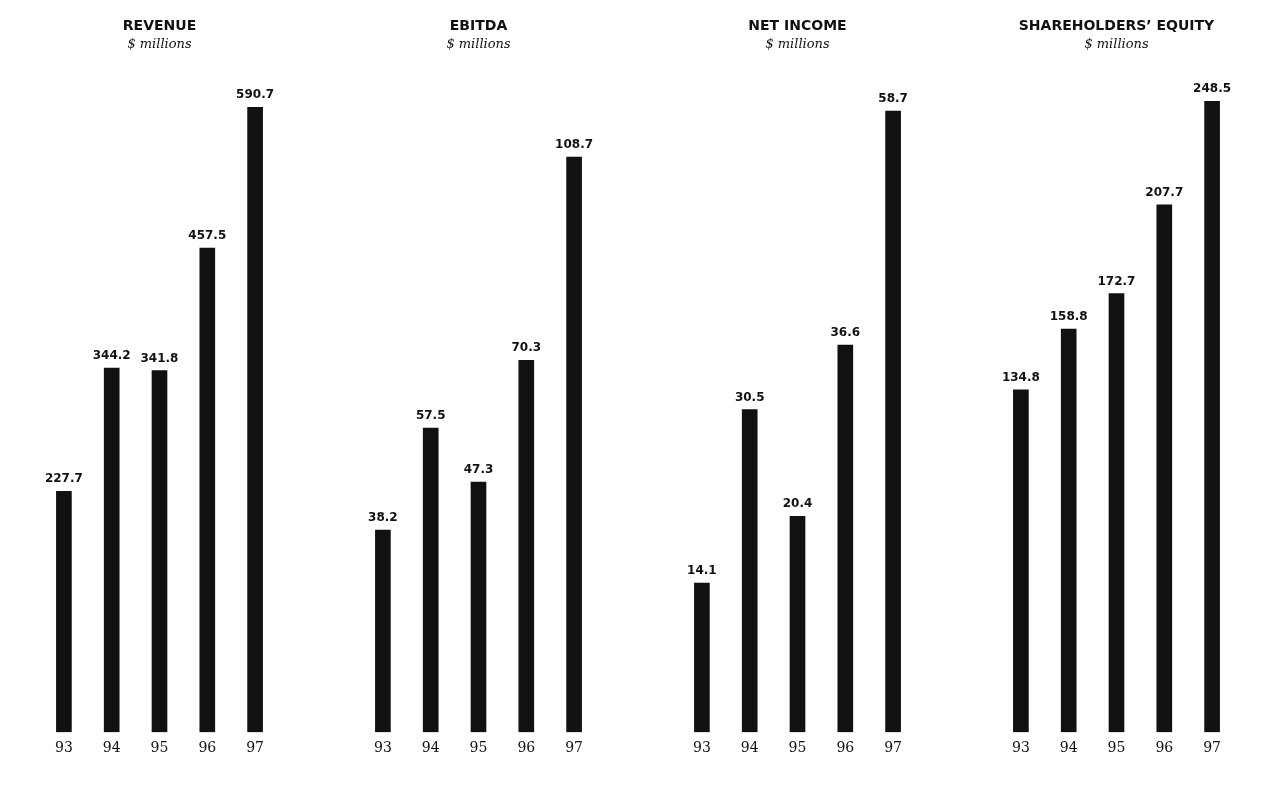 Image resolution: width=1278 pixels, height=805 pixels. I want to click on data-label: 227.7, so click(63, 478).